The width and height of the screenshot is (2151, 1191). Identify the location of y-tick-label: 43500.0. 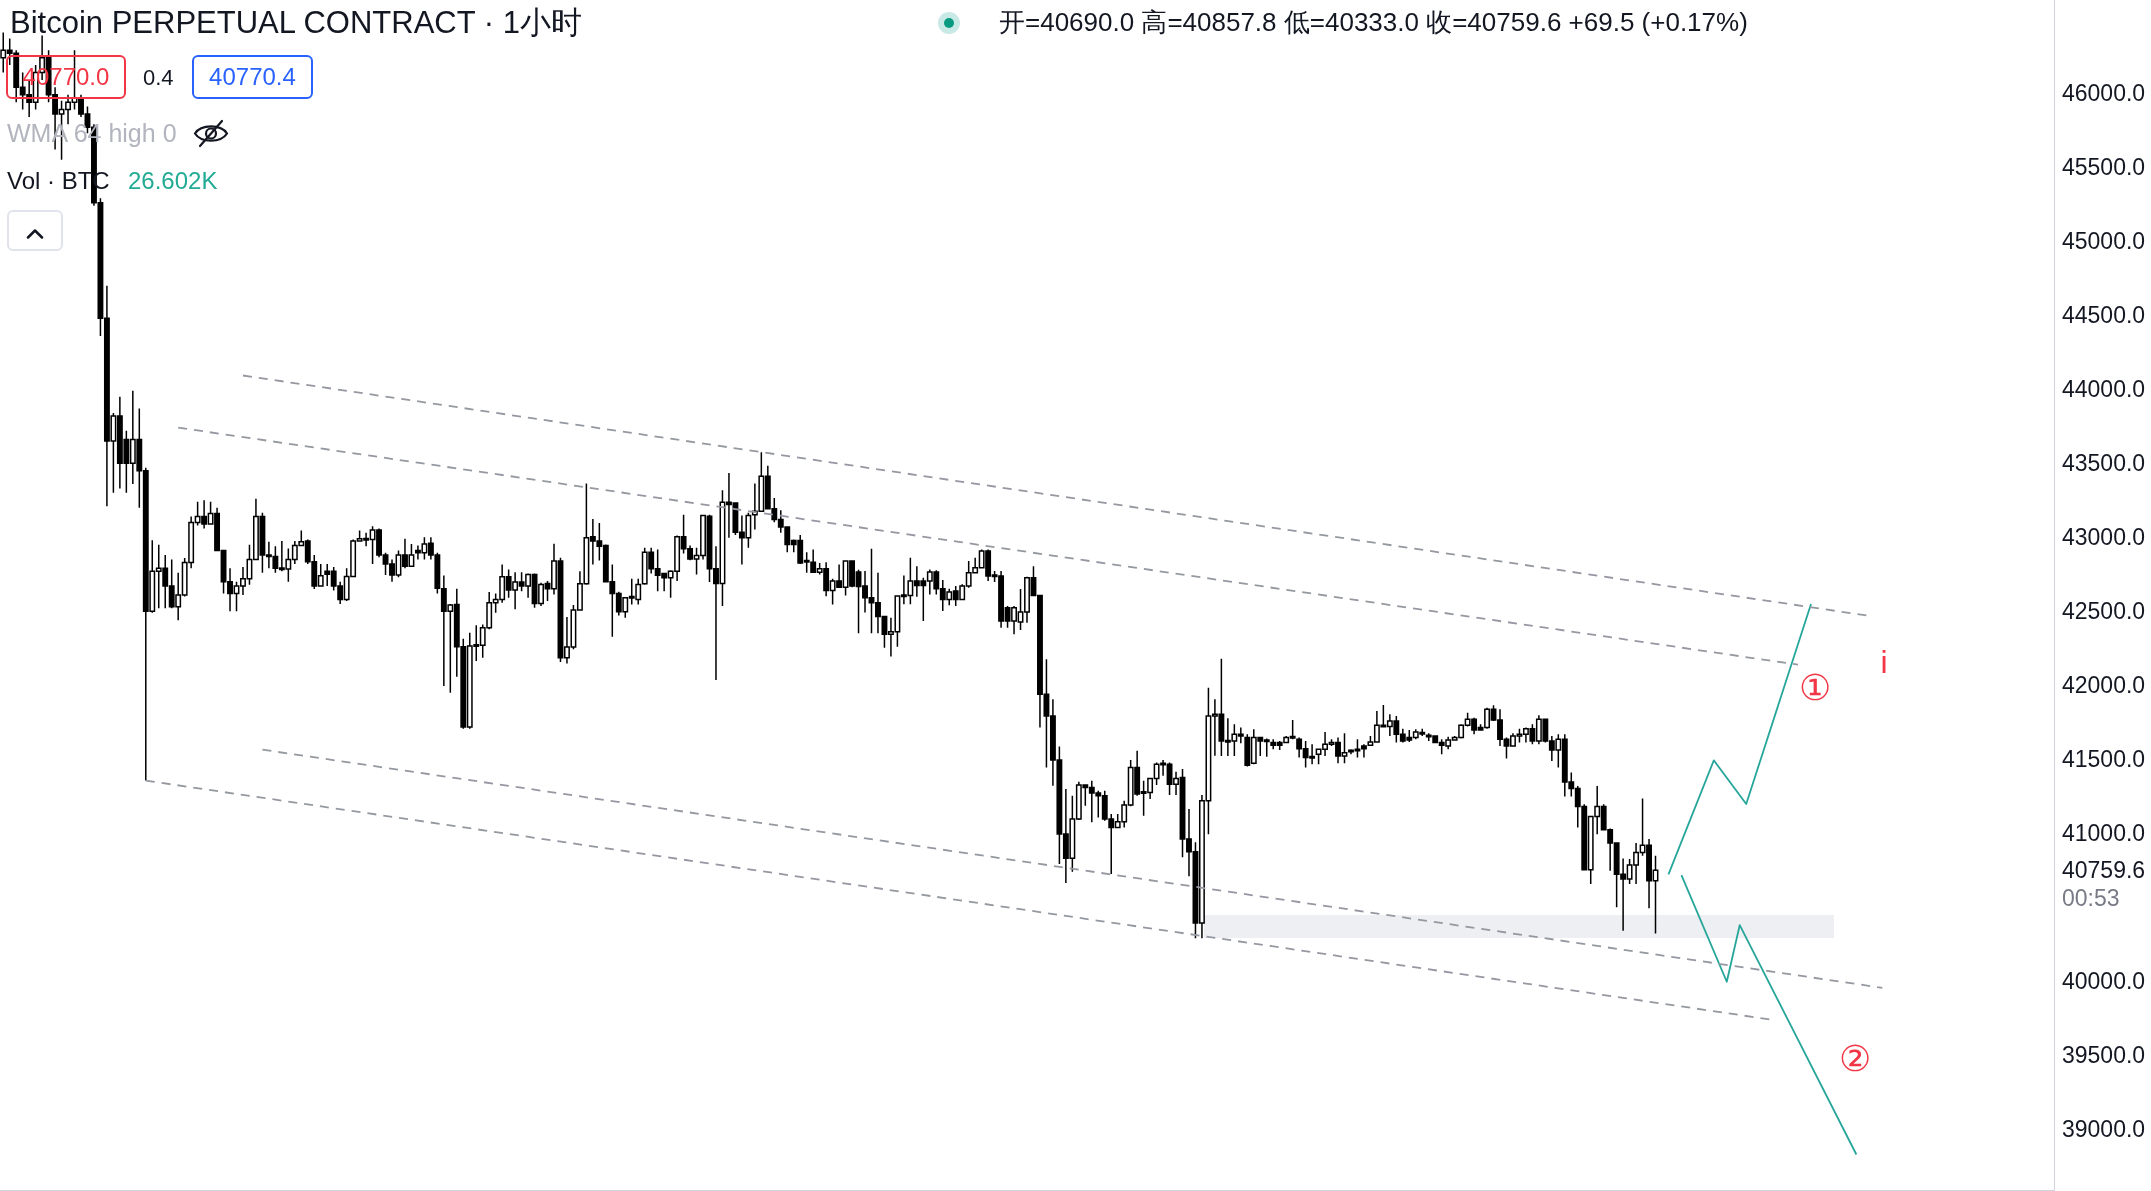
(2104, 463).